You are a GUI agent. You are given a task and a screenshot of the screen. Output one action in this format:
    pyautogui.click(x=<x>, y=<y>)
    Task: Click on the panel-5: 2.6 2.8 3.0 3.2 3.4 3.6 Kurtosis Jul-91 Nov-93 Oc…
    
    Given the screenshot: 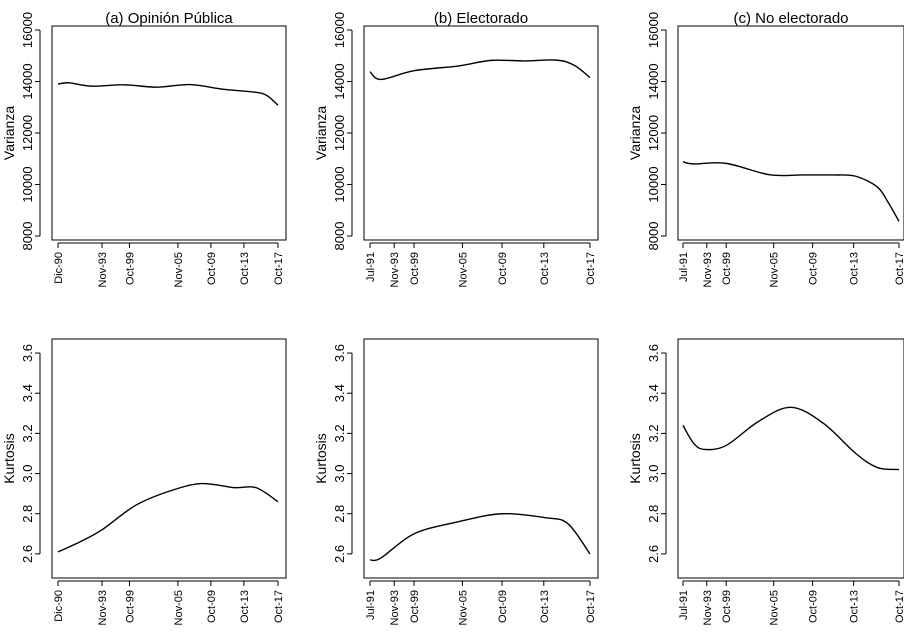 What is the action you would take?
    pyautogui.click(x=456, y=481)
    